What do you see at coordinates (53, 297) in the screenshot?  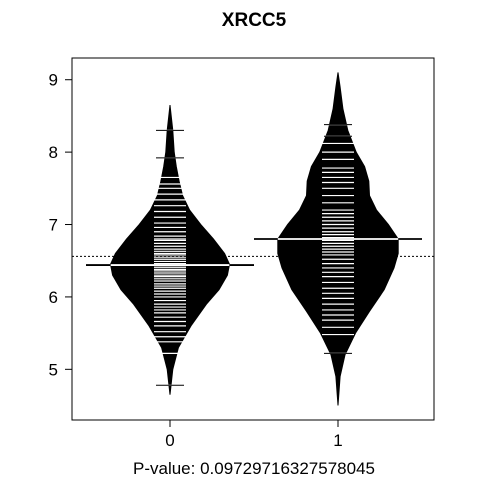 I see `y-tick-label-6: 6` at bounding box center [53, 297].